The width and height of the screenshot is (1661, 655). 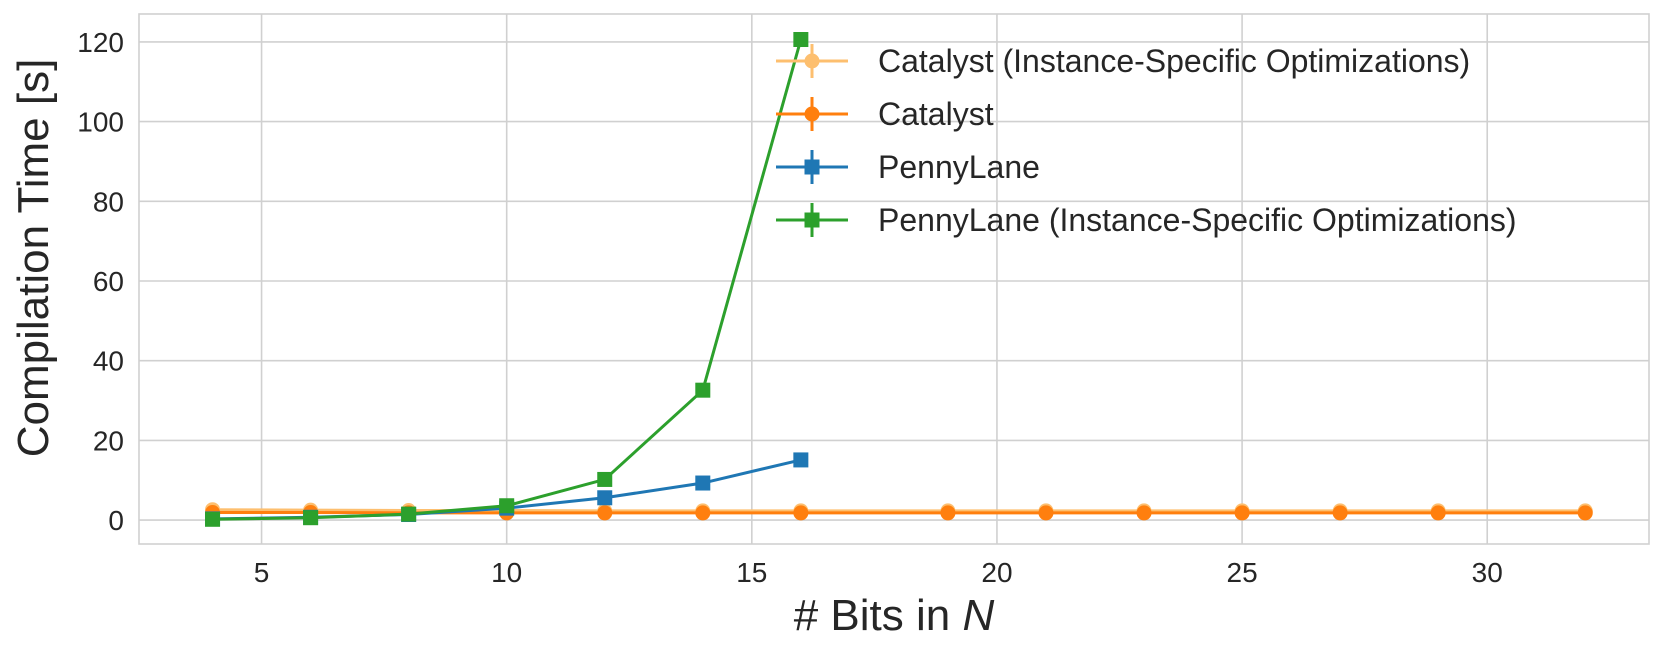 What do you see at coordinates (996, 572) in the screenshot?
I see `x-tick-label: 20` at bounding box center [996, 572].